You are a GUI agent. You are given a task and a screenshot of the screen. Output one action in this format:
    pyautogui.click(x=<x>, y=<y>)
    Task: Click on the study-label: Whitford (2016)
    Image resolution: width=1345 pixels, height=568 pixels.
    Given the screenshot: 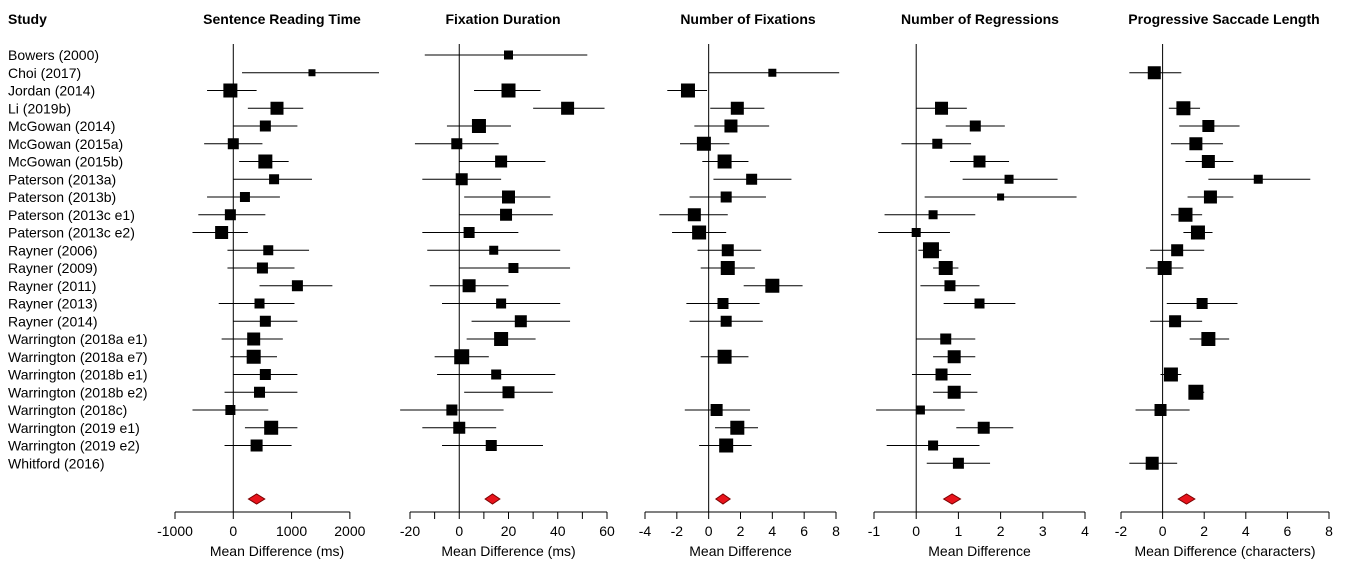 What is the action you would take?
    pyautogui.click(x=56, y=463)
    